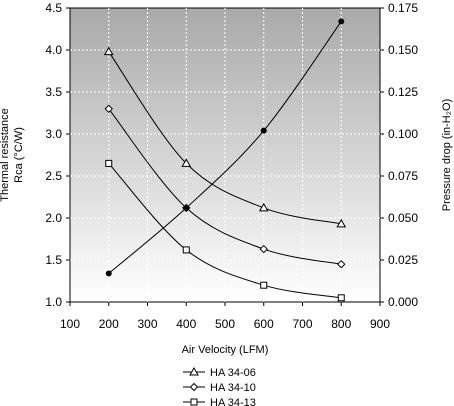 Image resolution: width=454 pixels, height=406 pixels. I want to click on x-axis-label: Air Velocity (LFM), so click(225, 350).